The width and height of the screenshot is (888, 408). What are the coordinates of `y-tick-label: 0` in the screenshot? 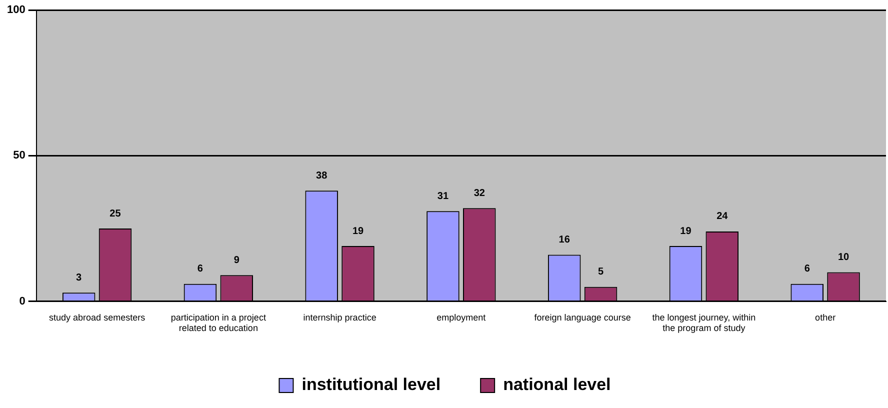 It's located at (22, 301).